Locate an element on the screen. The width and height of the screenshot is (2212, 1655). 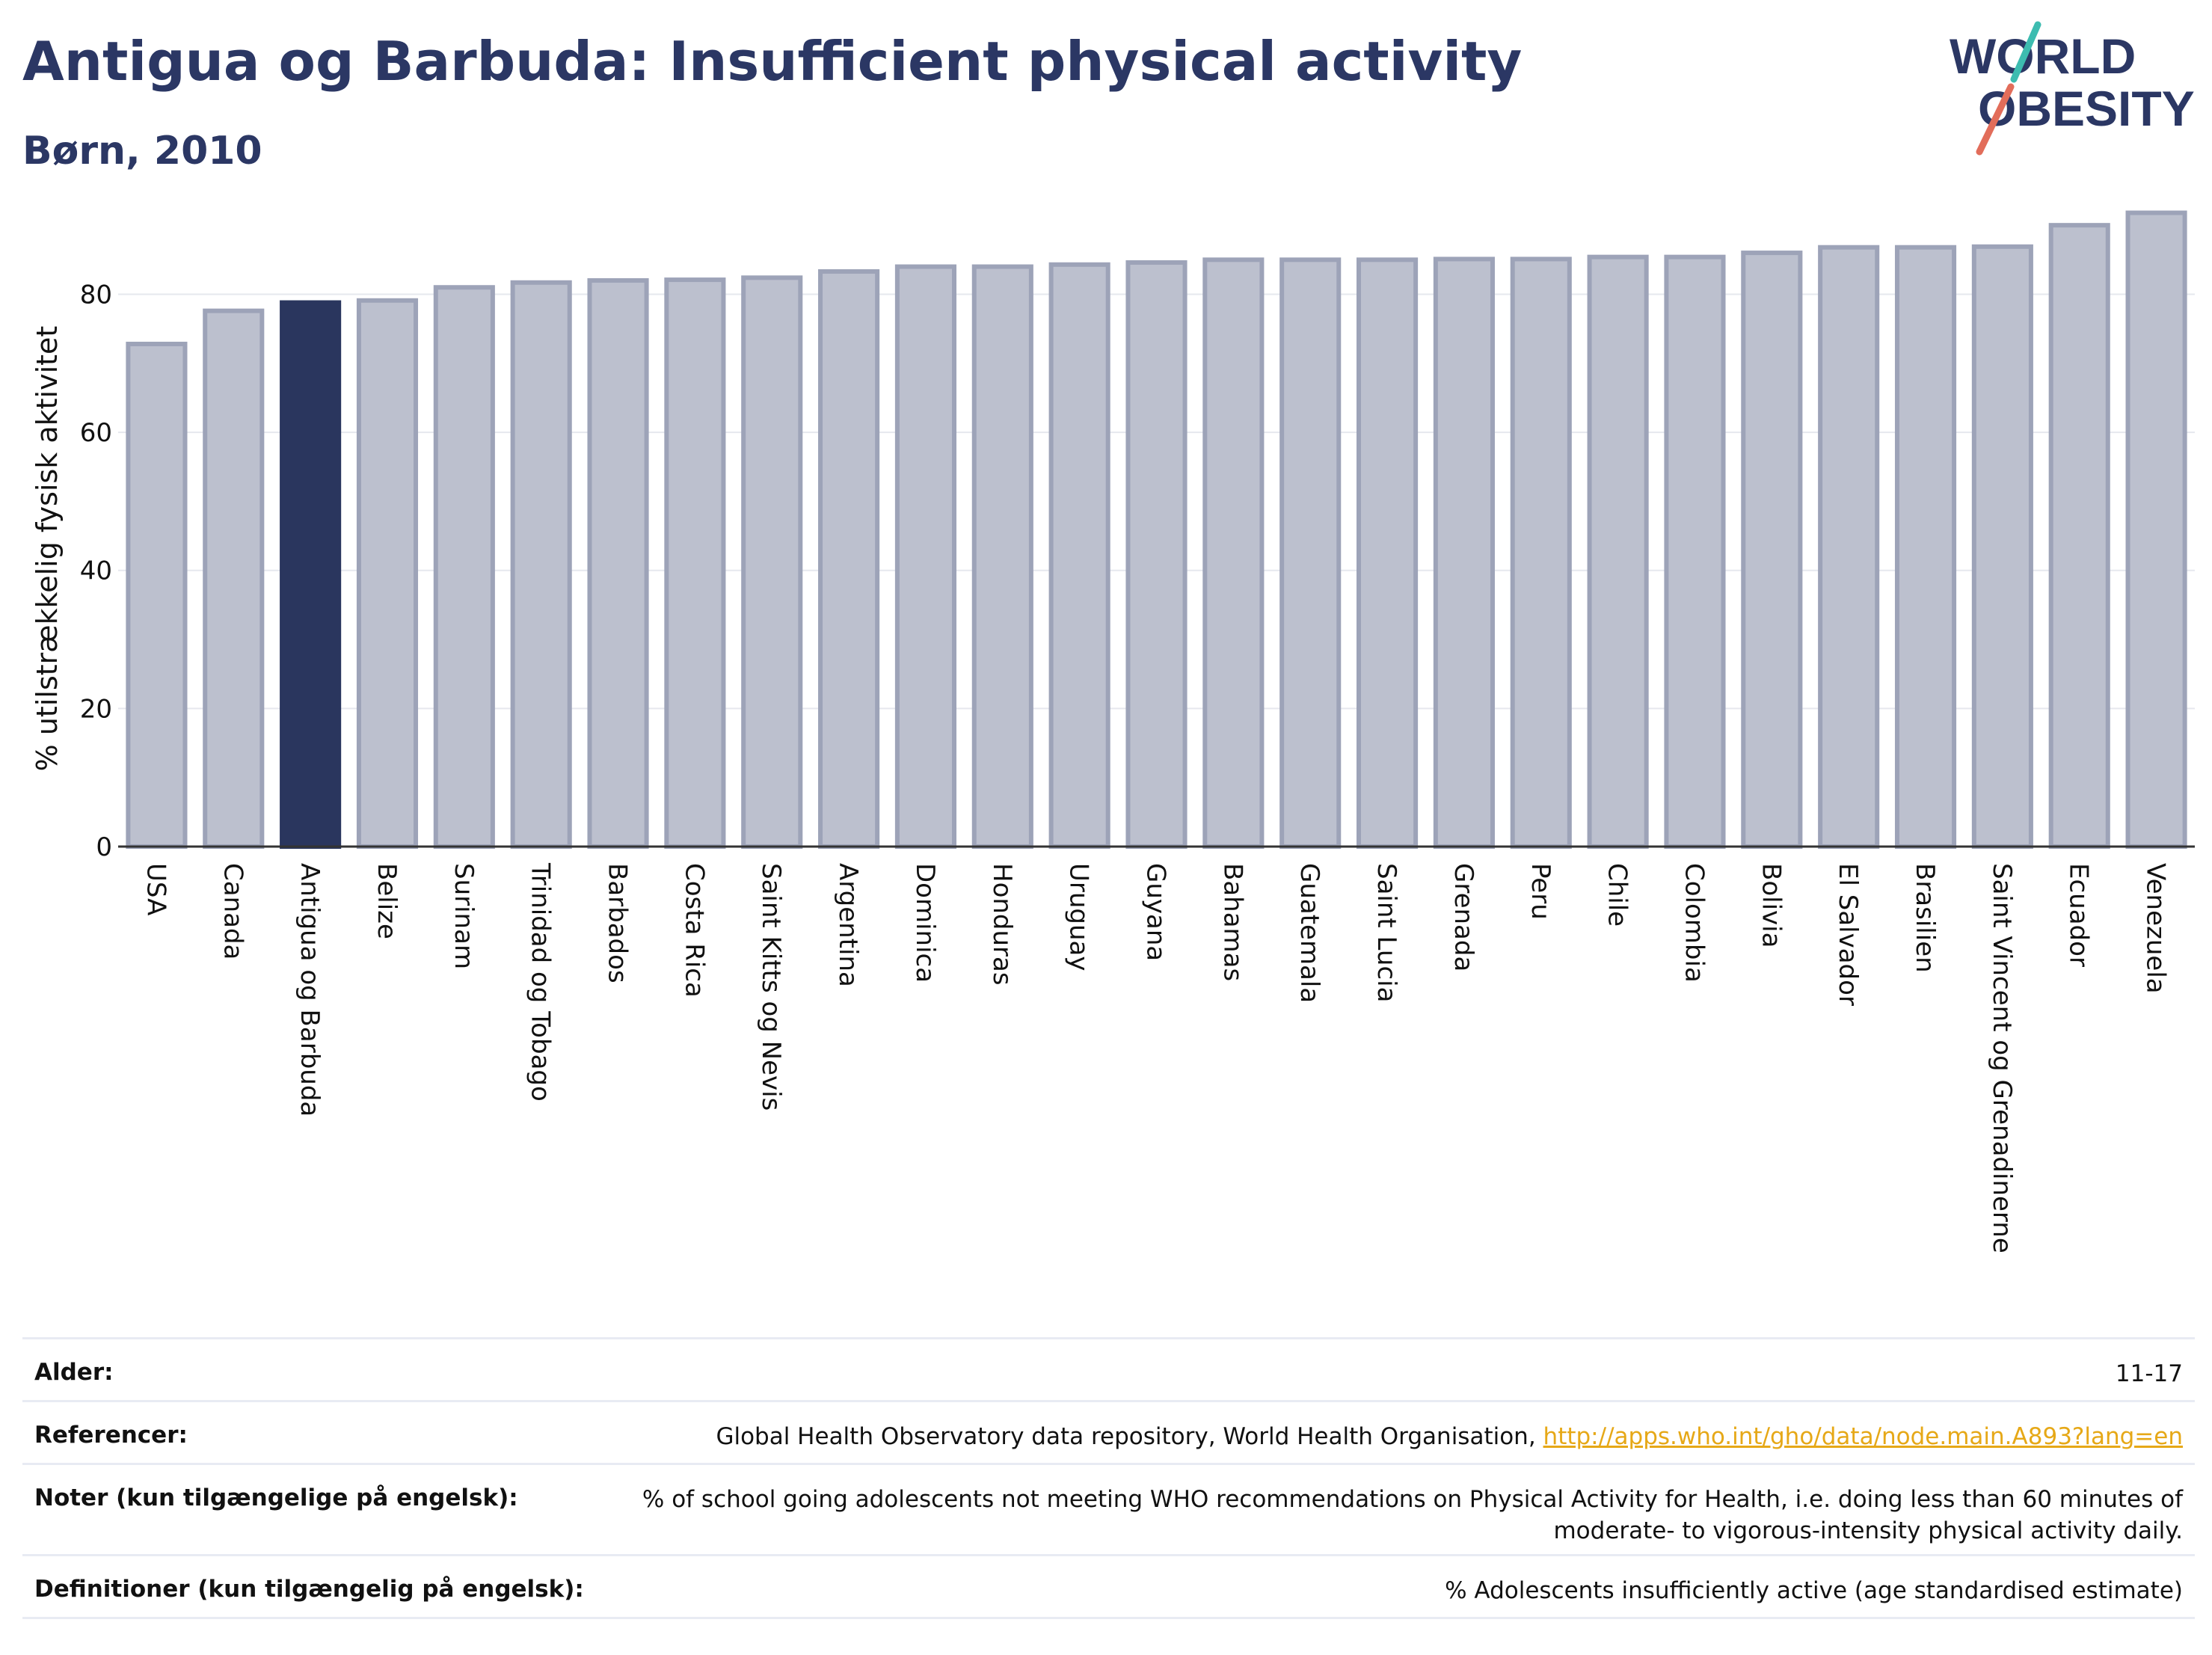
bar-el-salvador is located at coordinates (1849, 547).